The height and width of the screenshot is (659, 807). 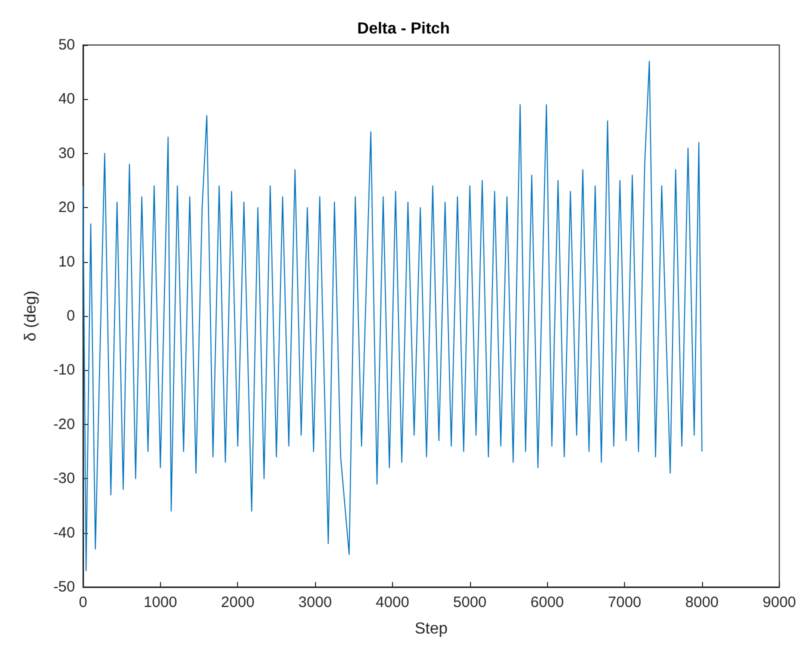 I want to click on y-tick-label: 0, so click(x=70, y=316).